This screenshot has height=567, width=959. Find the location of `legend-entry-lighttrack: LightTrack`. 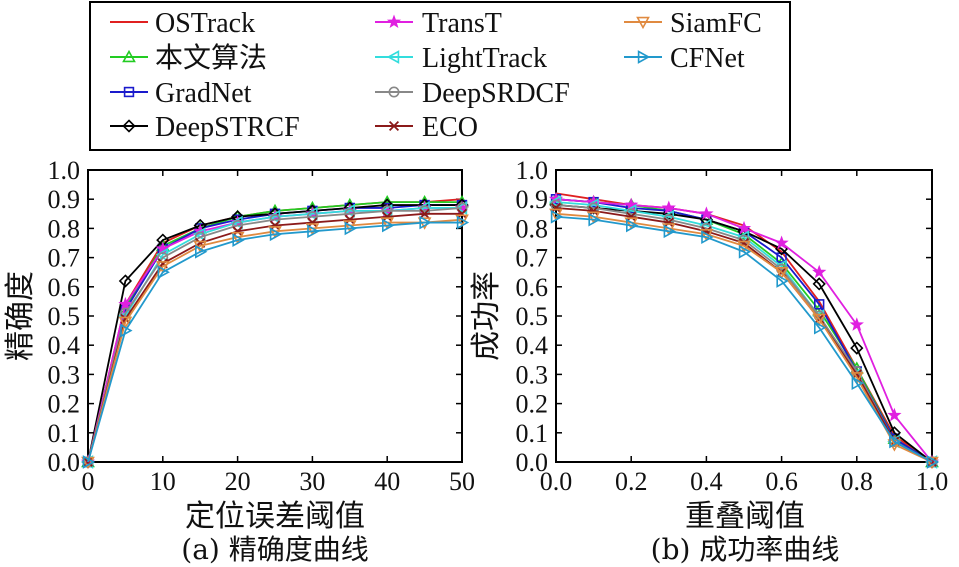

legend-entry-lighttrack: LightTrack is located at coordinates (461, 58).